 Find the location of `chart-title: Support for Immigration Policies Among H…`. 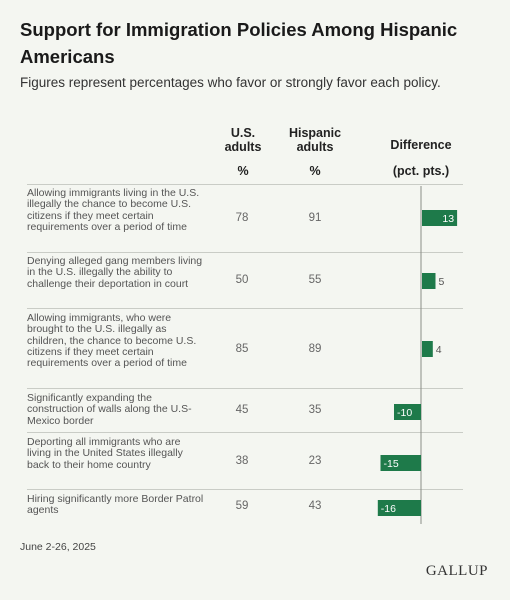

chart-title: Support for Immigration Policies Among H… is located at coordinates (239, 43).